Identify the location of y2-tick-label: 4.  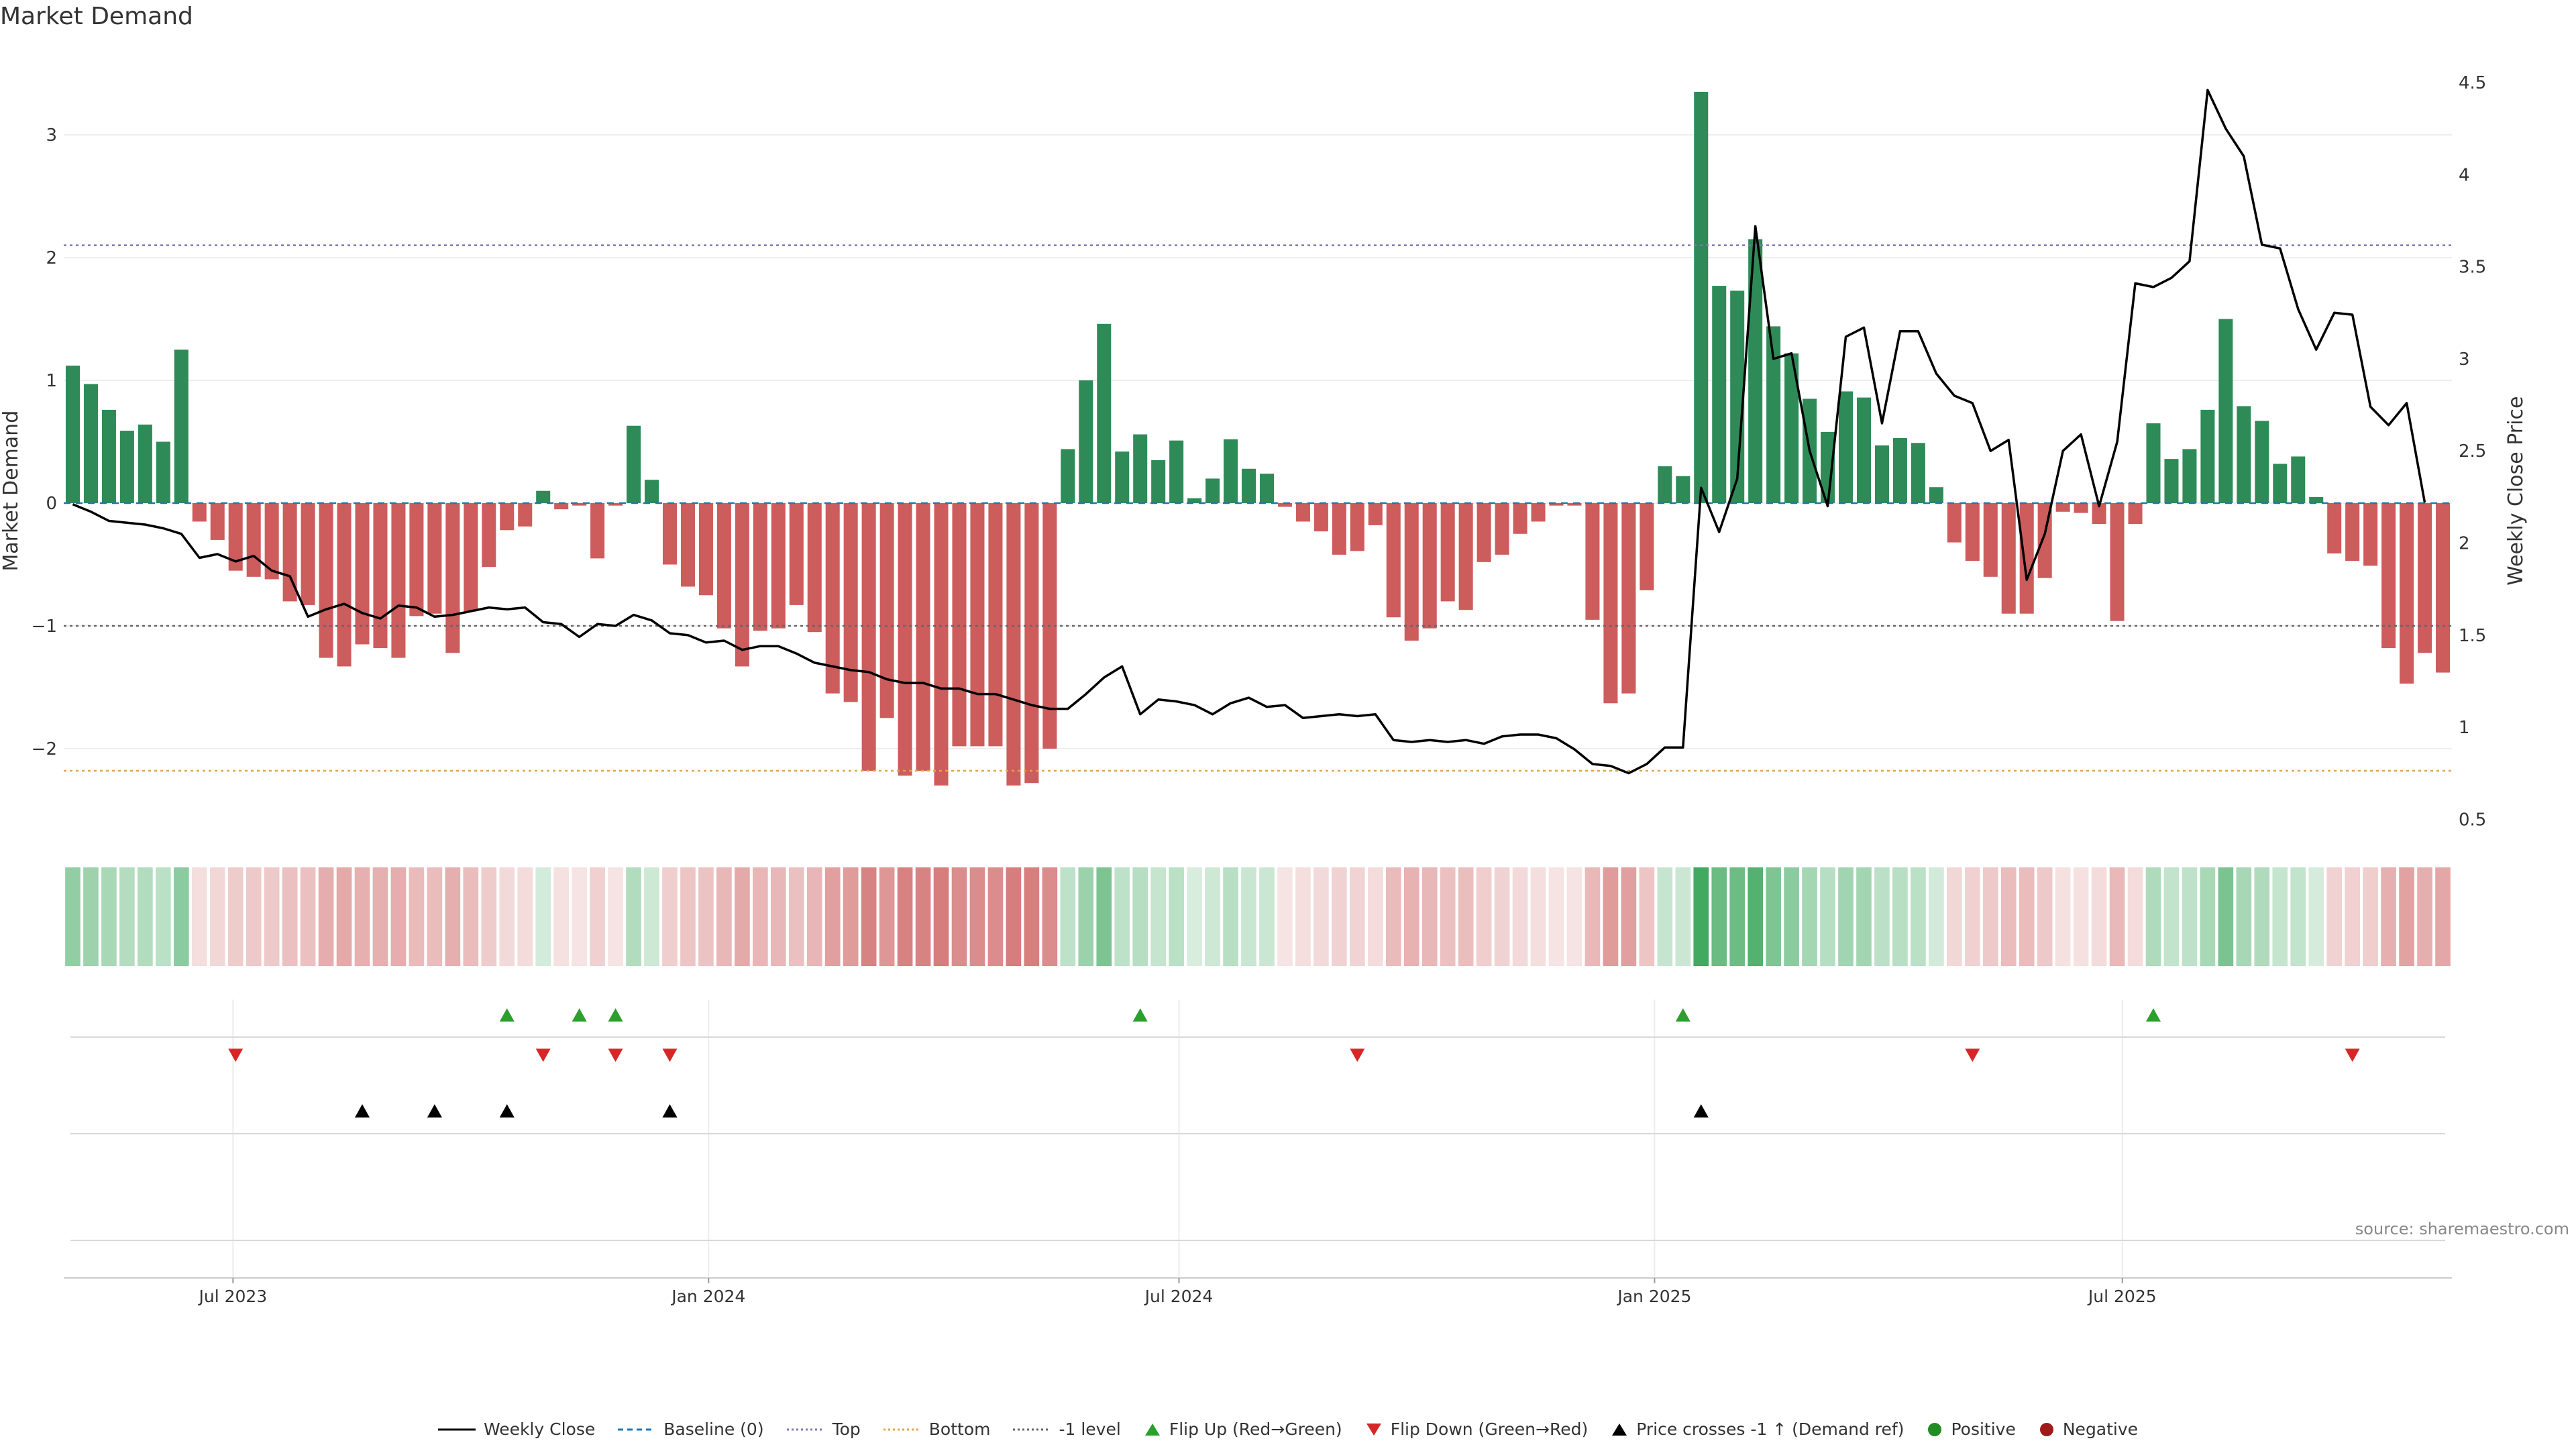
(2464, 175).